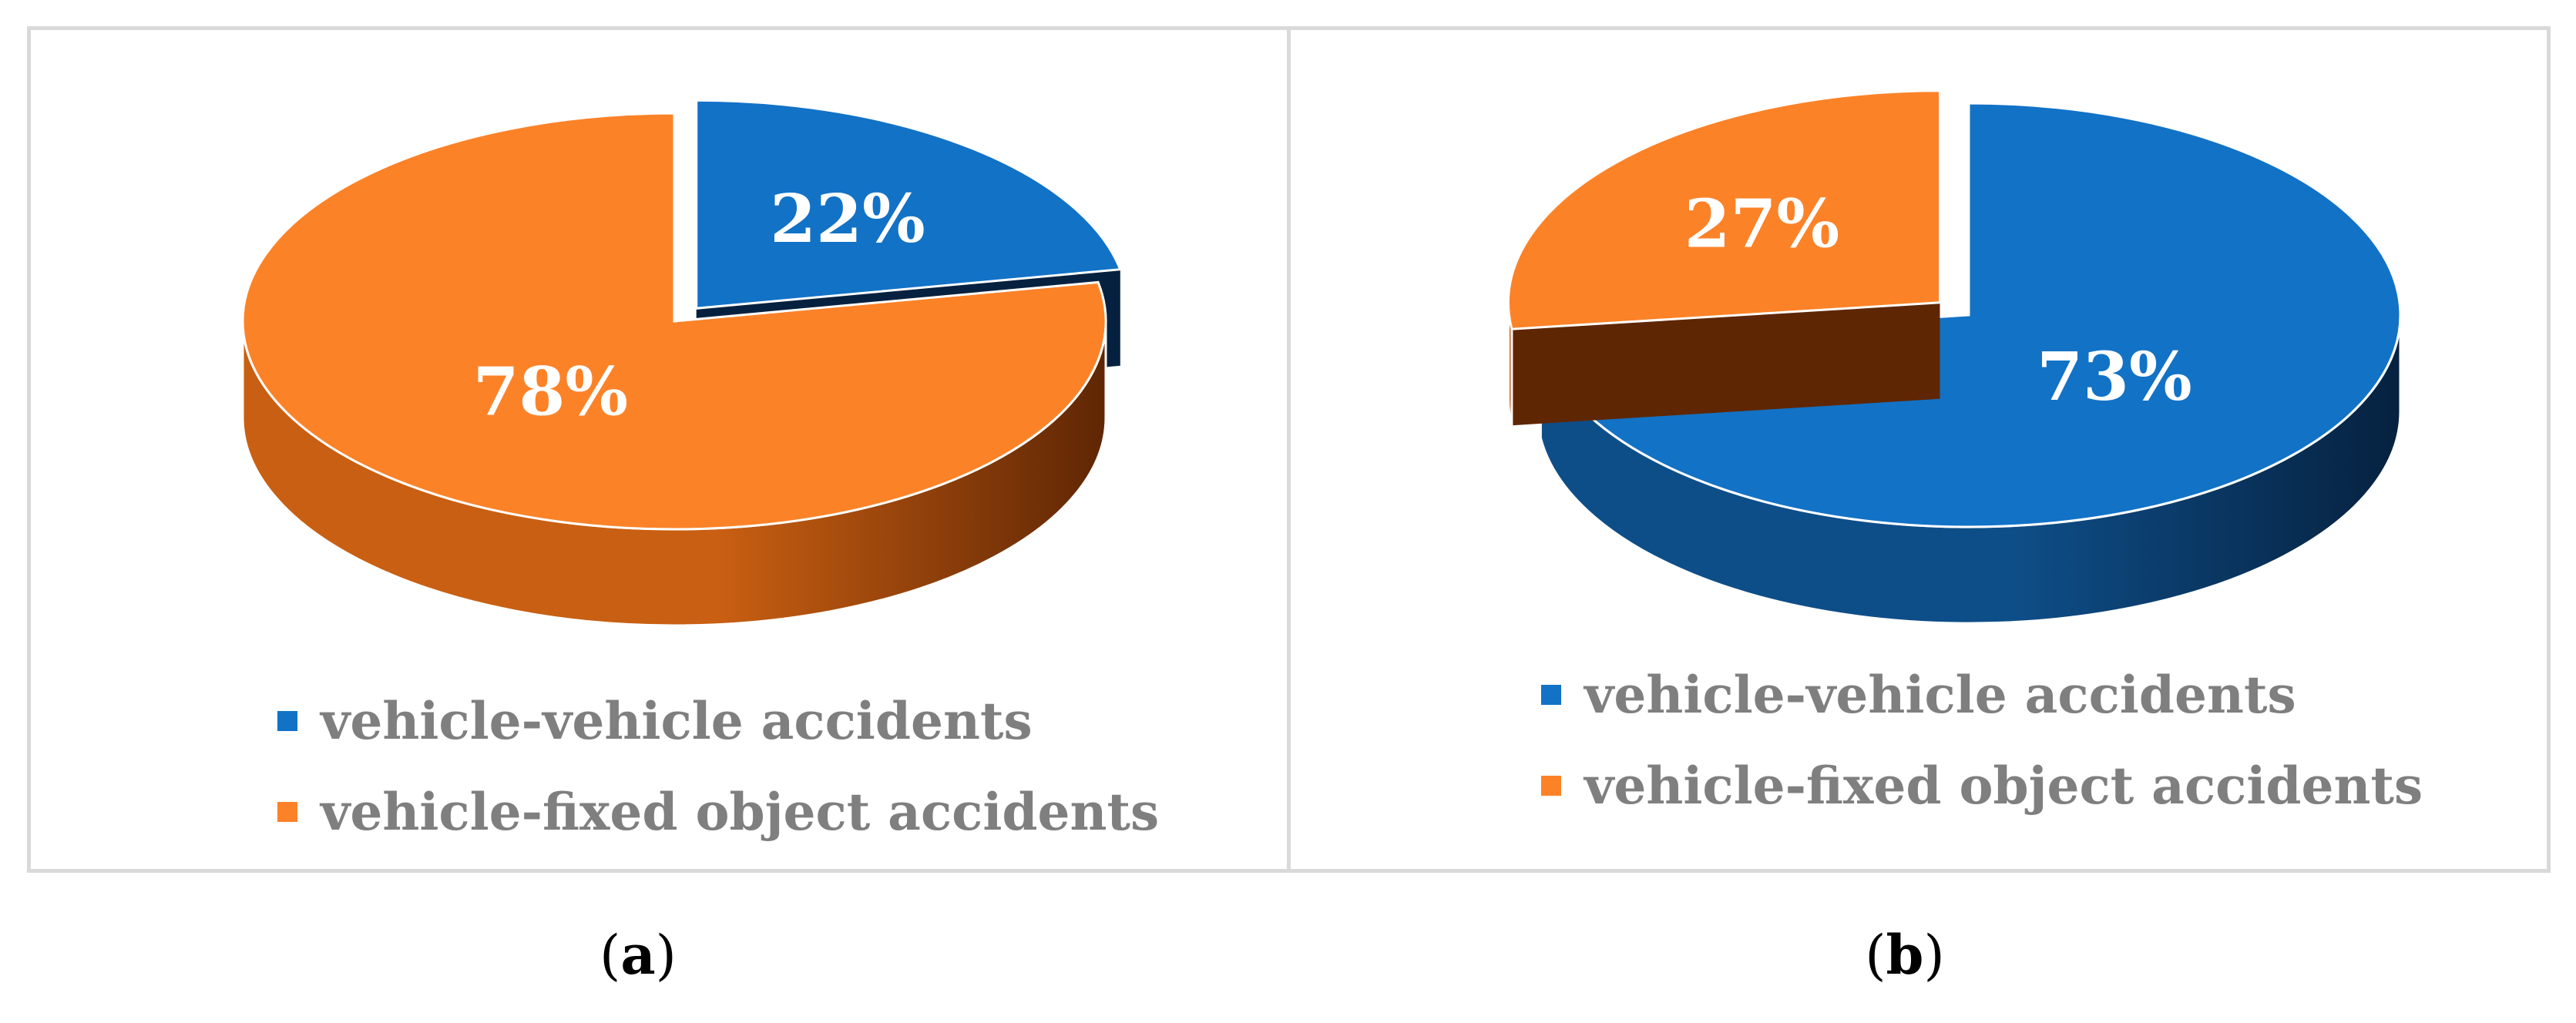  Describe the element at coordinates (2114, 377) in the screenshot. I see `slice-data-label: 73%` at that location.